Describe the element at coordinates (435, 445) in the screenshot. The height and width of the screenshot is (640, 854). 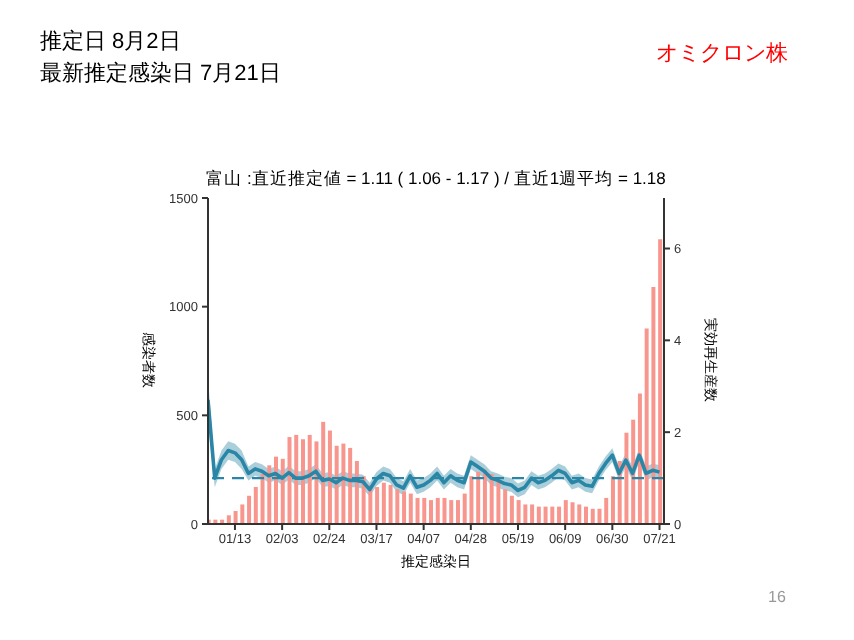
I see `line-series` at that location.